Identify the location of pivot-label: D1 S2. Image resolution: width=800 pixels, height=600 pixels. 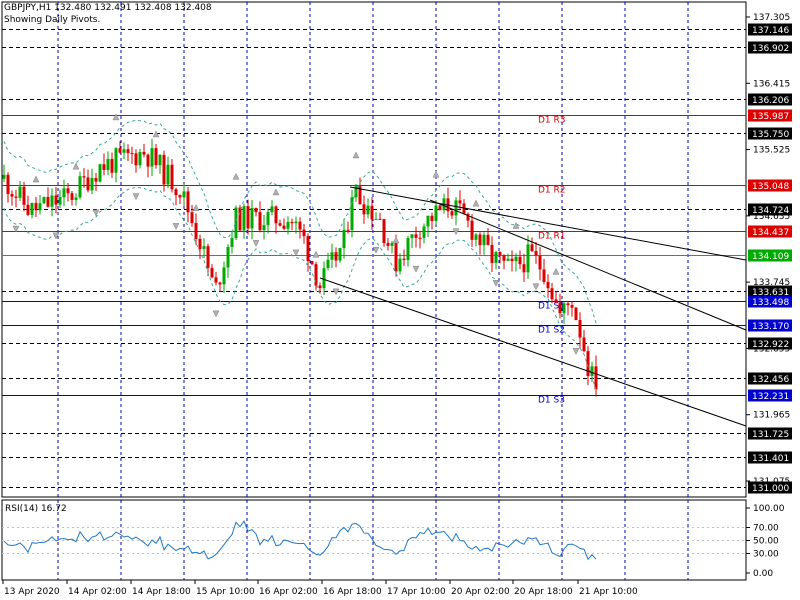
(551, 331).